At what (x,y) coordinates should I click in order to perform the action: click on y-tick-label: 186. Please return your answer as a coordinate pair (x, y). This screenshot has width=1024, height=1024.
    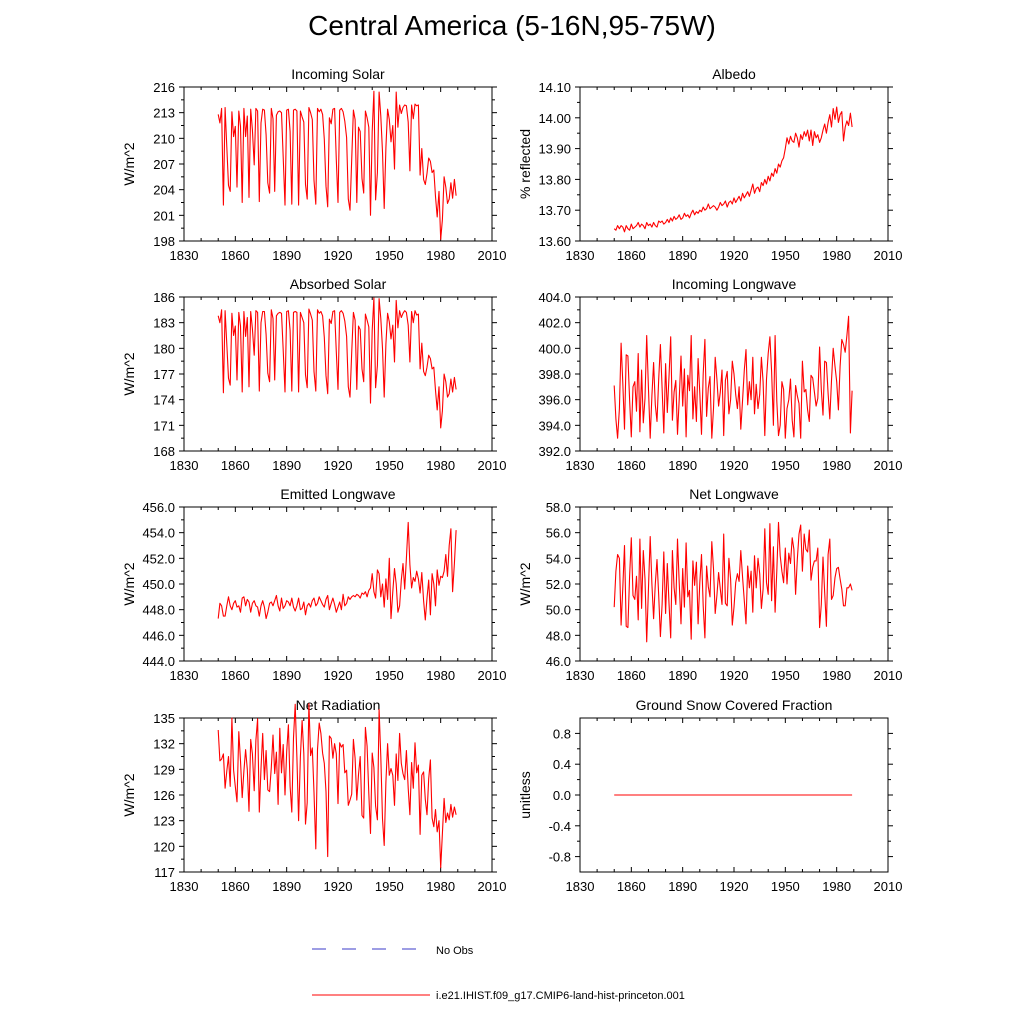
    Looking at the image, I should click on (164, 297).